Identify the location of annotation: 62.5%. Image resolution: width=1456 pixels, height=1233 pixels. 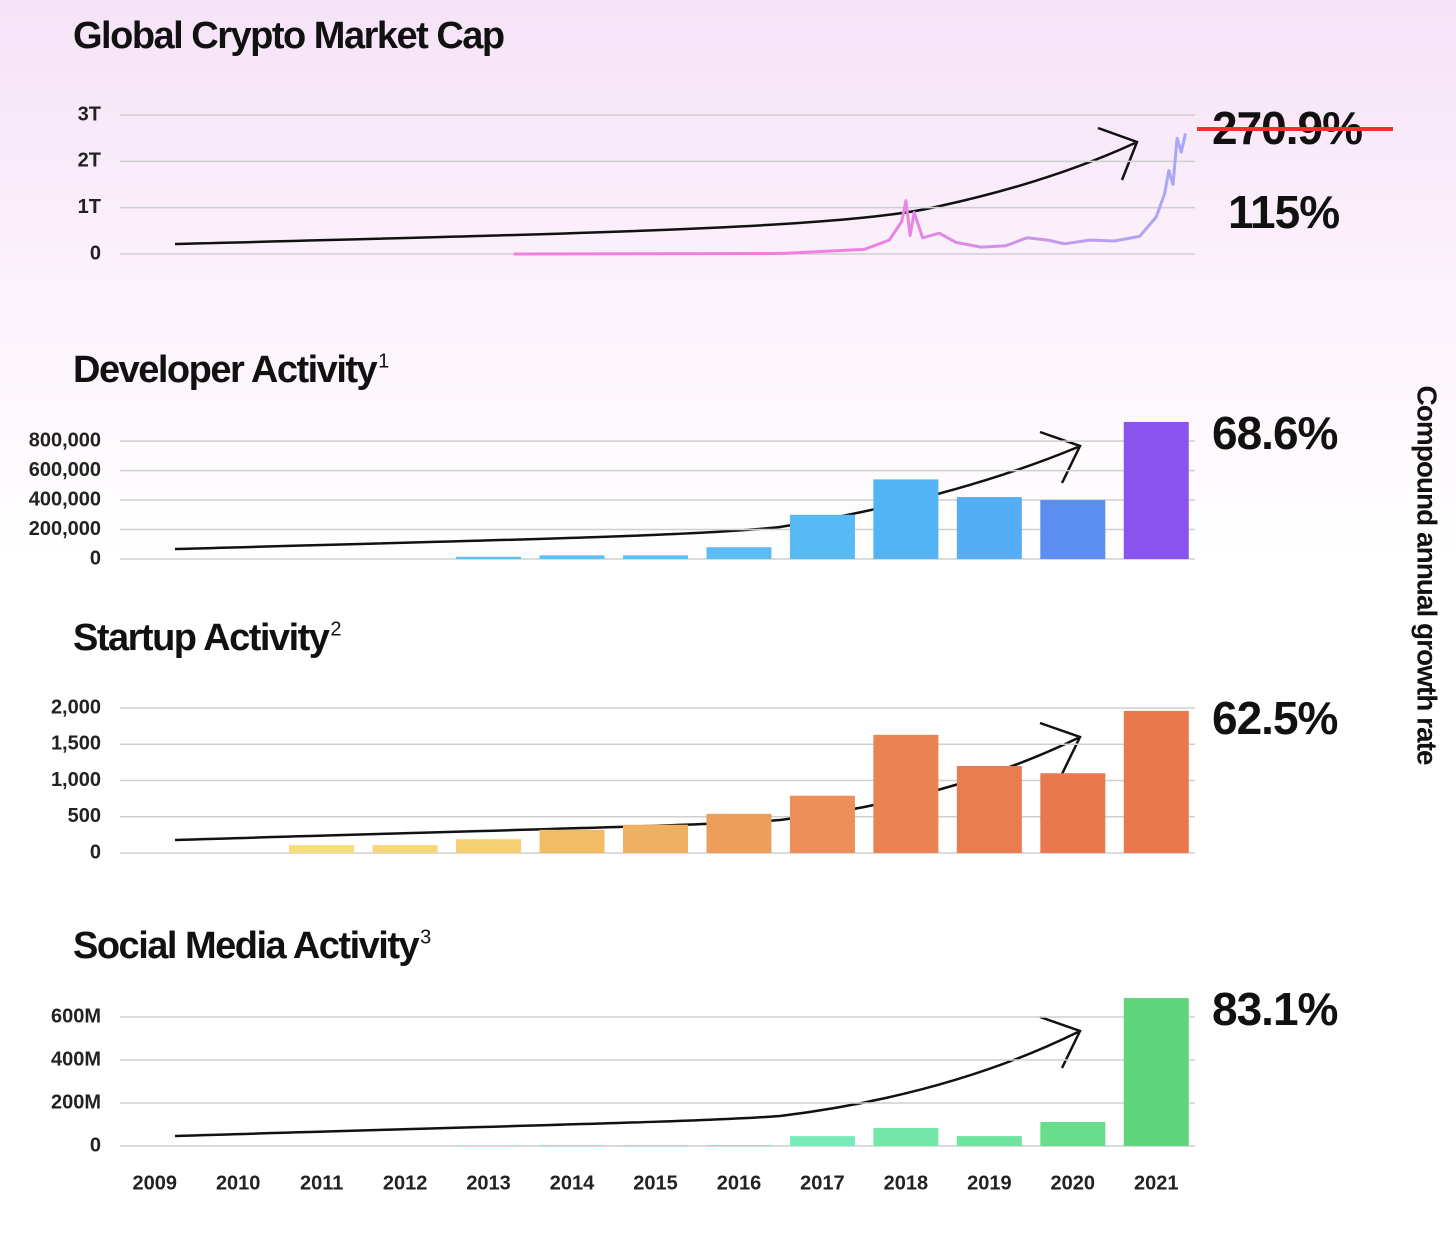
(1275, 718).